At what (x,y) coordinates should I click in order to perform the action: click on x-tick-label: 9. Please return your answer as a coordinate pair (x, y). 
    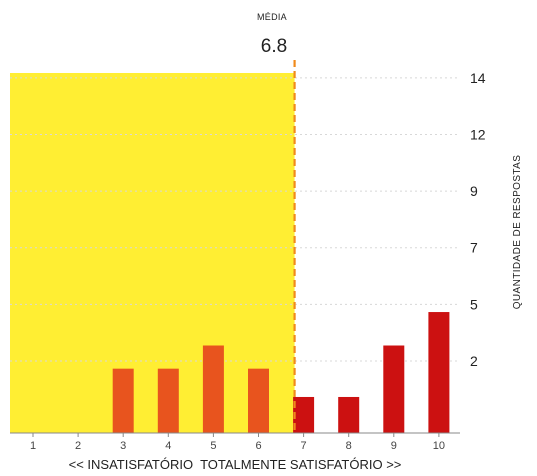
    Looking at the image, I should click on (394, 446).